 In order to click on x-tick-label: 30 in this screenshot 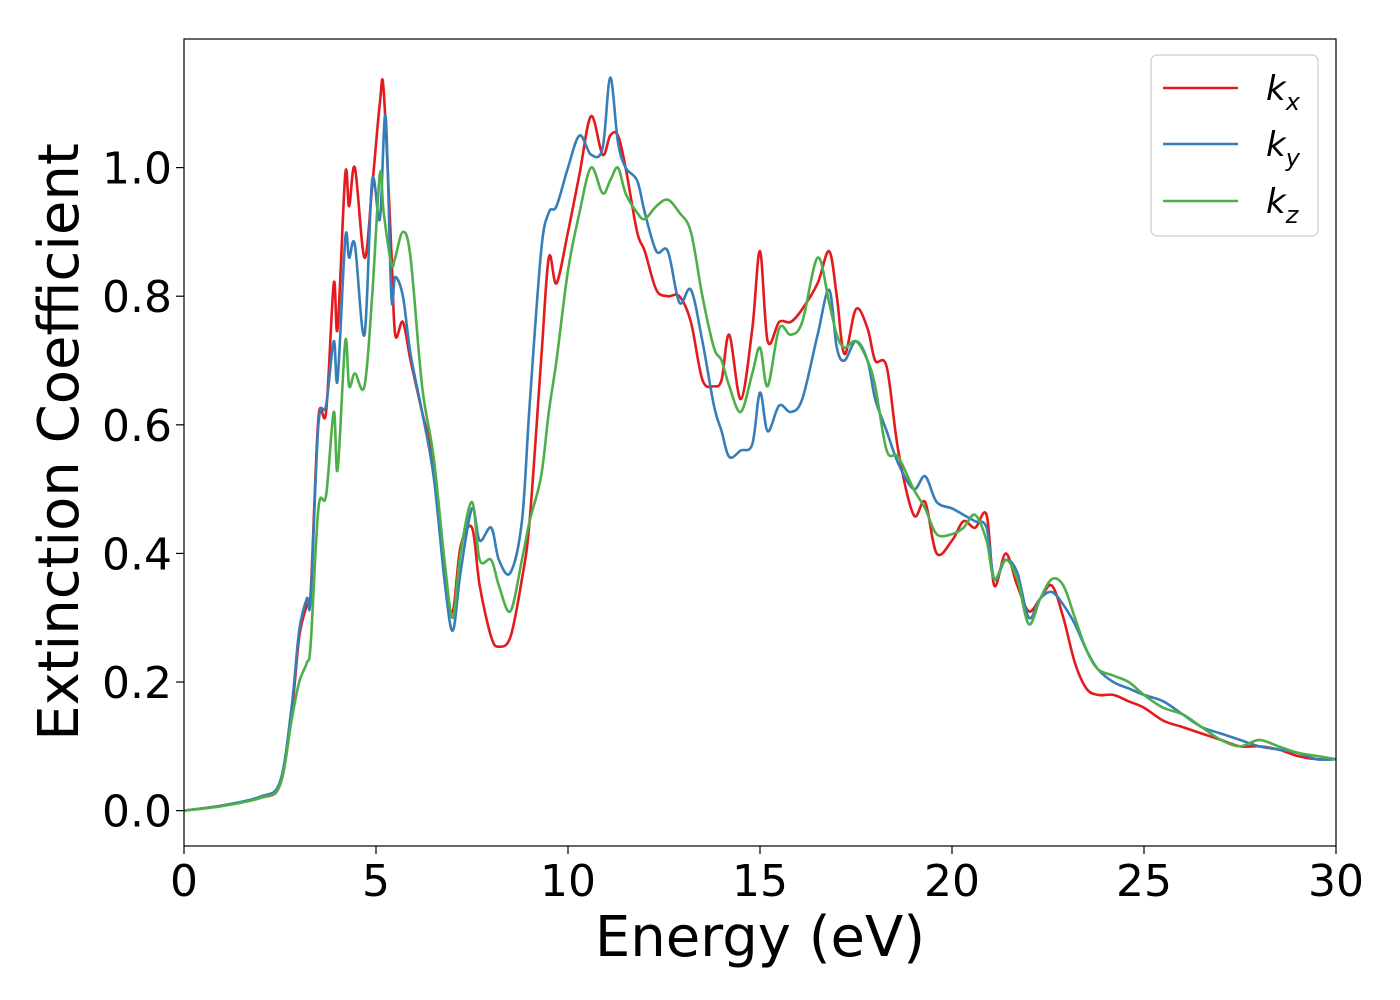, I will do `click(1336, 881)`.